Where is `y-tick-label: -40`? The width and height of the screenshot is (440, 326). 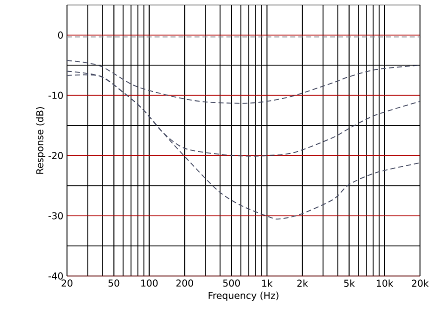
y-tick-label: -40 is located at coordinates (55, 276).